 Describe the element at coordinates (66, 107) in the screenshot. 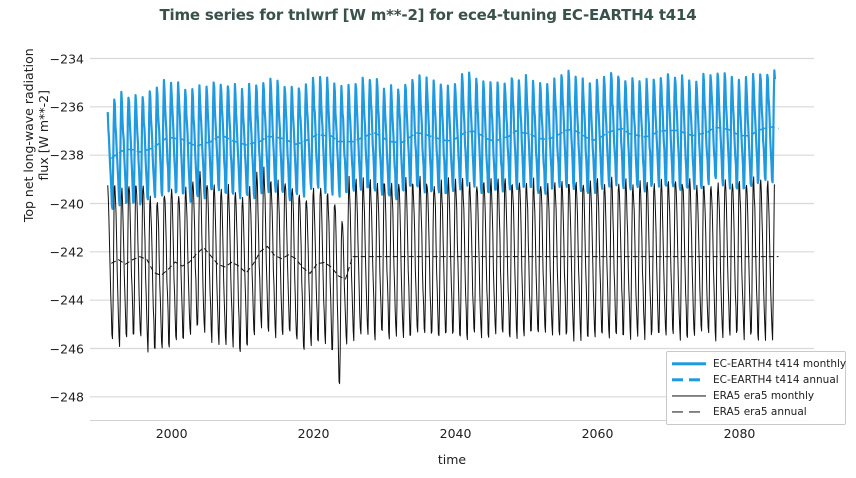

I see `y-tick-label: −236` at that location.